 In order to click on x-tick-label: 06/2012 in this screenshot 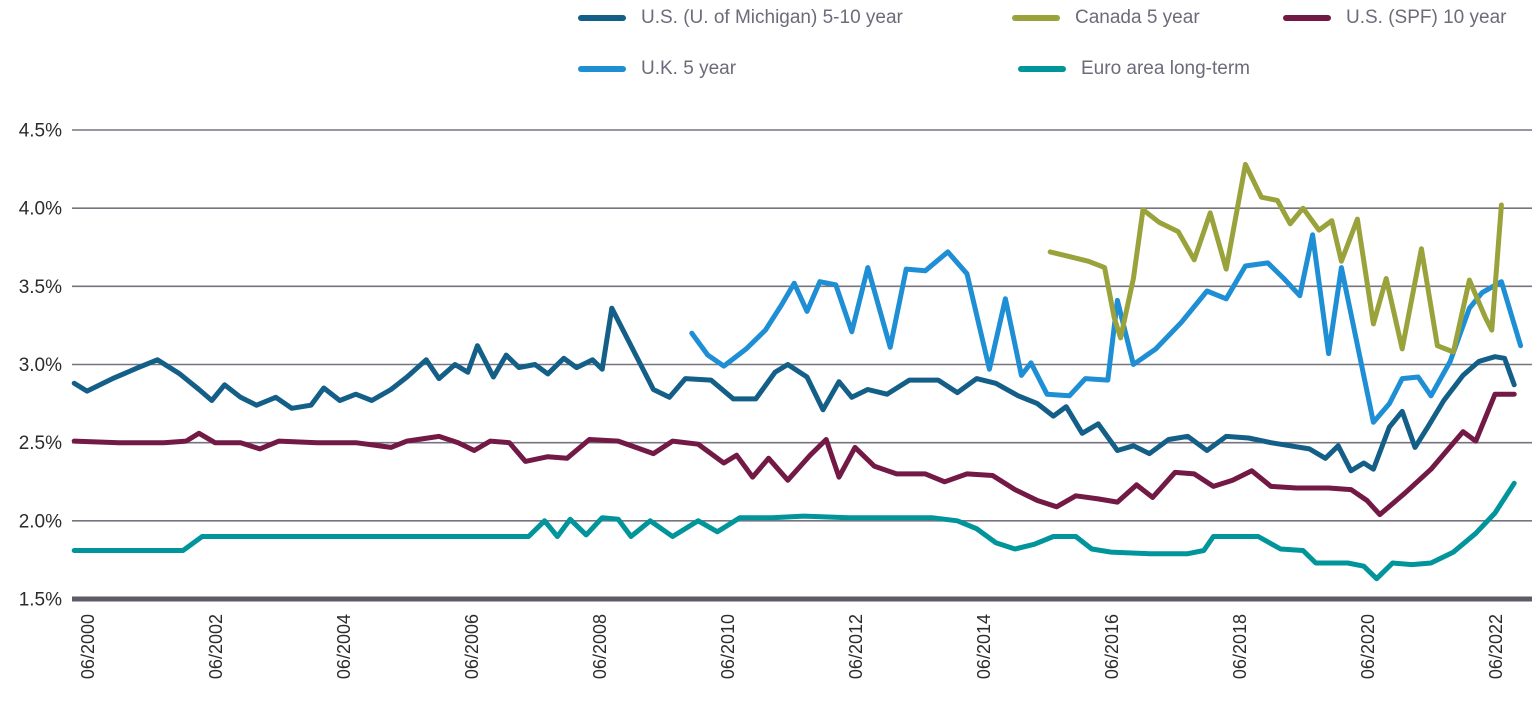, I will do `click(856, 646)`.